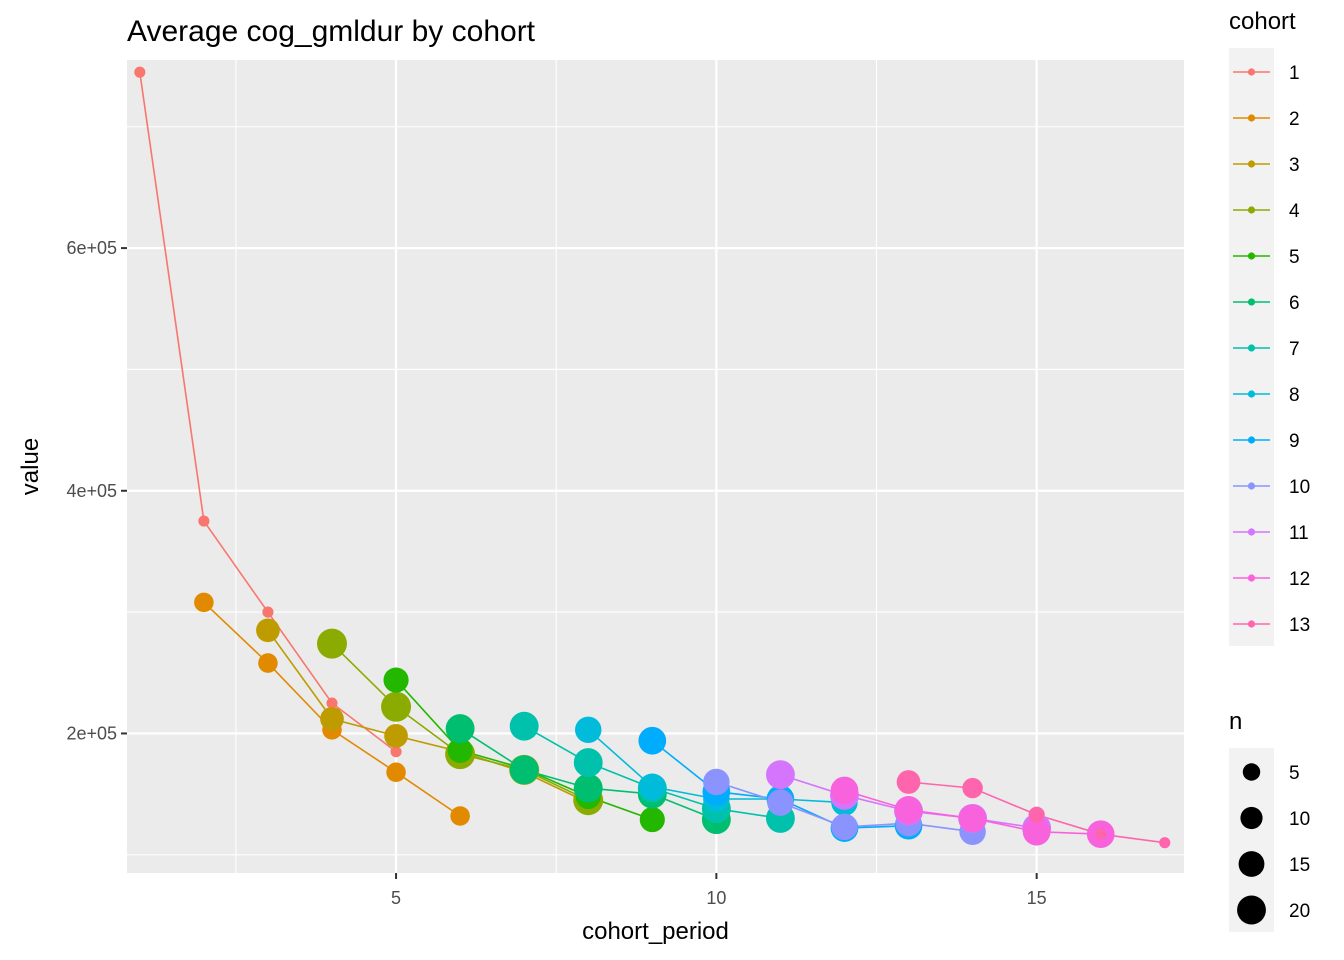 The height and width of the screenshot is (960, 1344). I want to click on legend-label-cohort: 12, so click(1299, 579).